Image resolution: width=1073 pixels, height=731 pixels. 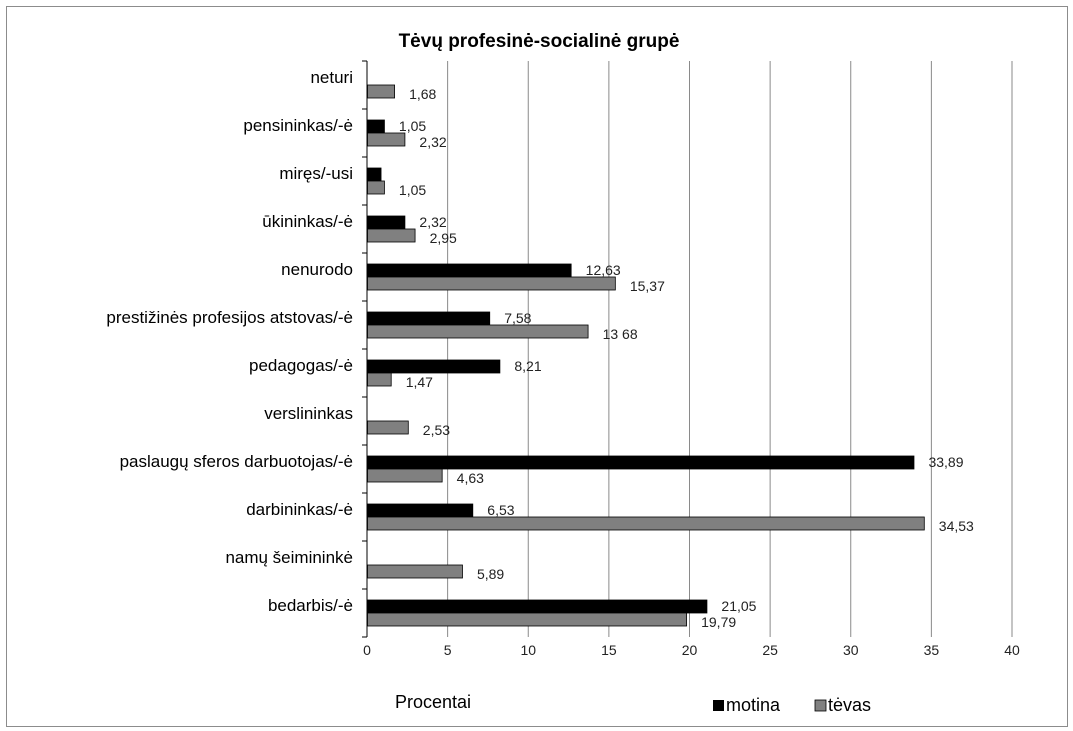 What do you see at coordinates (956, 526) in the screenshot?
I see `data-label: 34,53` at bounding box center [956, 526].